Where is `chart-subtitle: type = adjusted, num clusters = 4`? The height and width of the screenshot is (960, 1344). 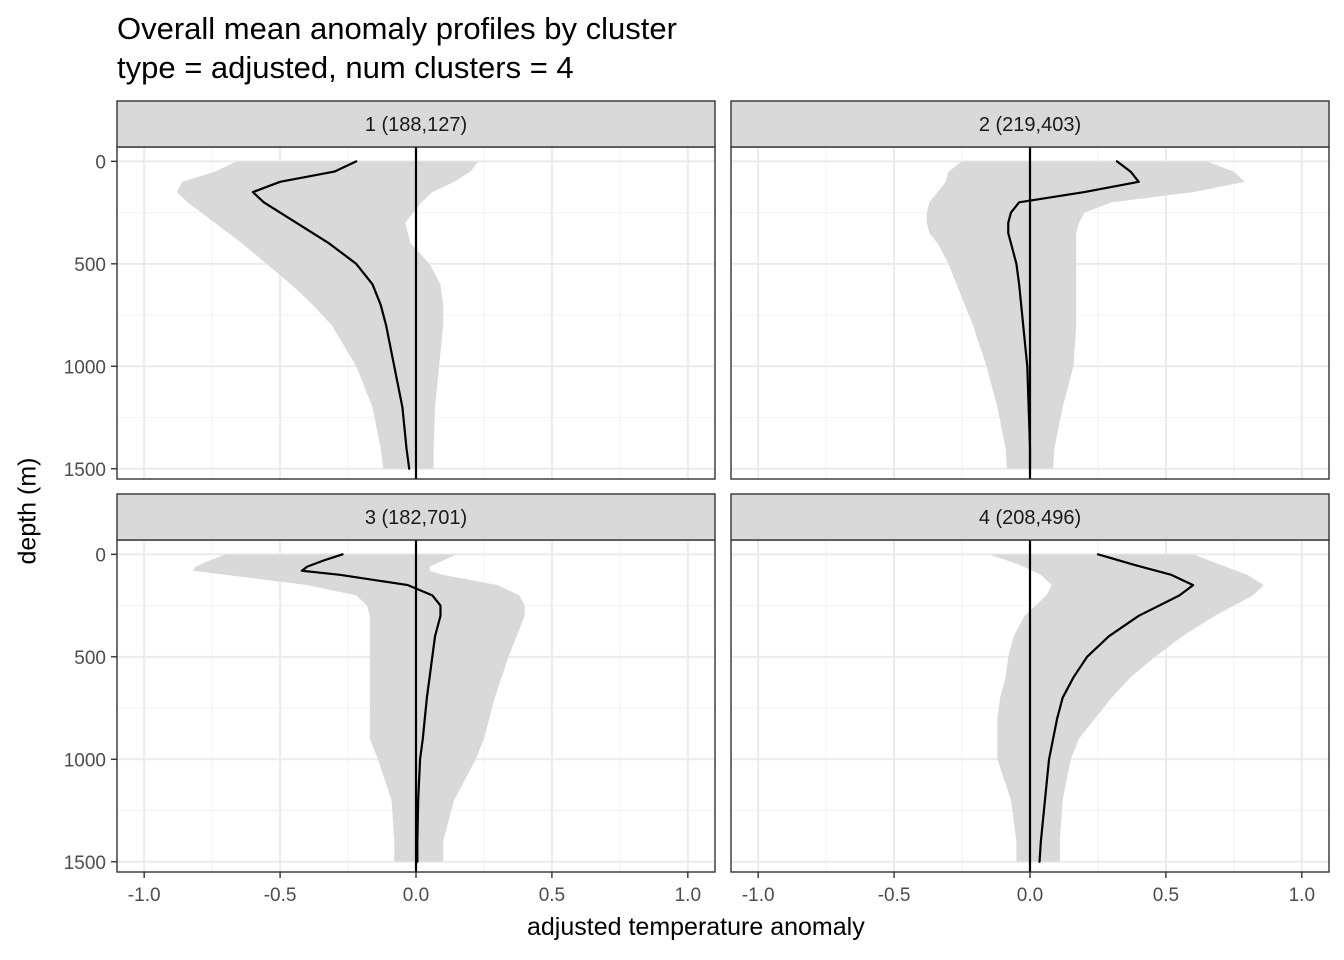 chart-subtitle: type = adjusted, num clusters = 4 is located at coordinates (345, 67).